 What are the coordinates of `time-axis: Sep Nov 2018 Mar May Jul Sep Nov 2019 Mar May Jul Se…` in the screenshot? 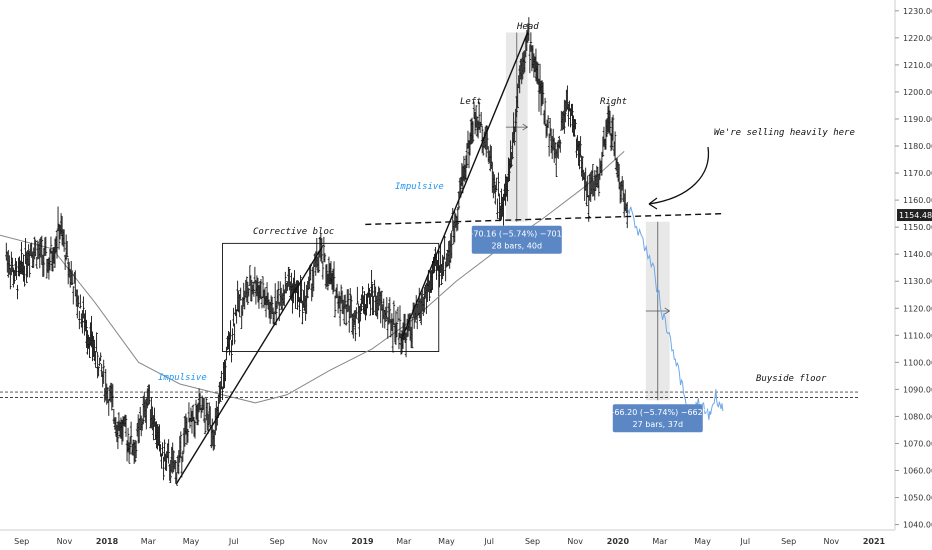 It's located at (449, 541).